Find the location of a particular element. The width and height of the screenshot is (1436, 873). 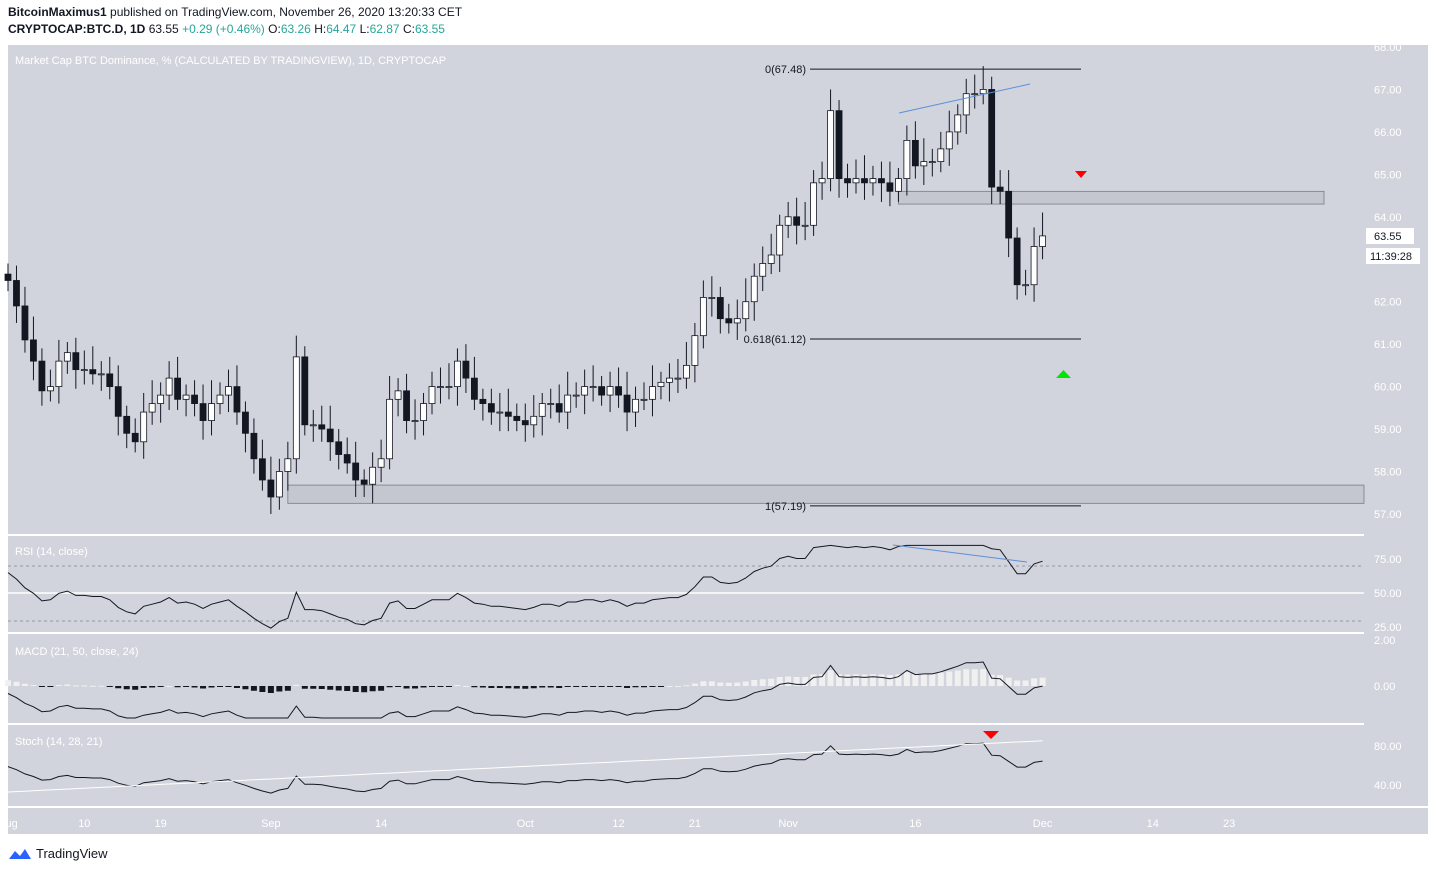

tradingview-logo: TradingView is located at coordinates (58, 853).